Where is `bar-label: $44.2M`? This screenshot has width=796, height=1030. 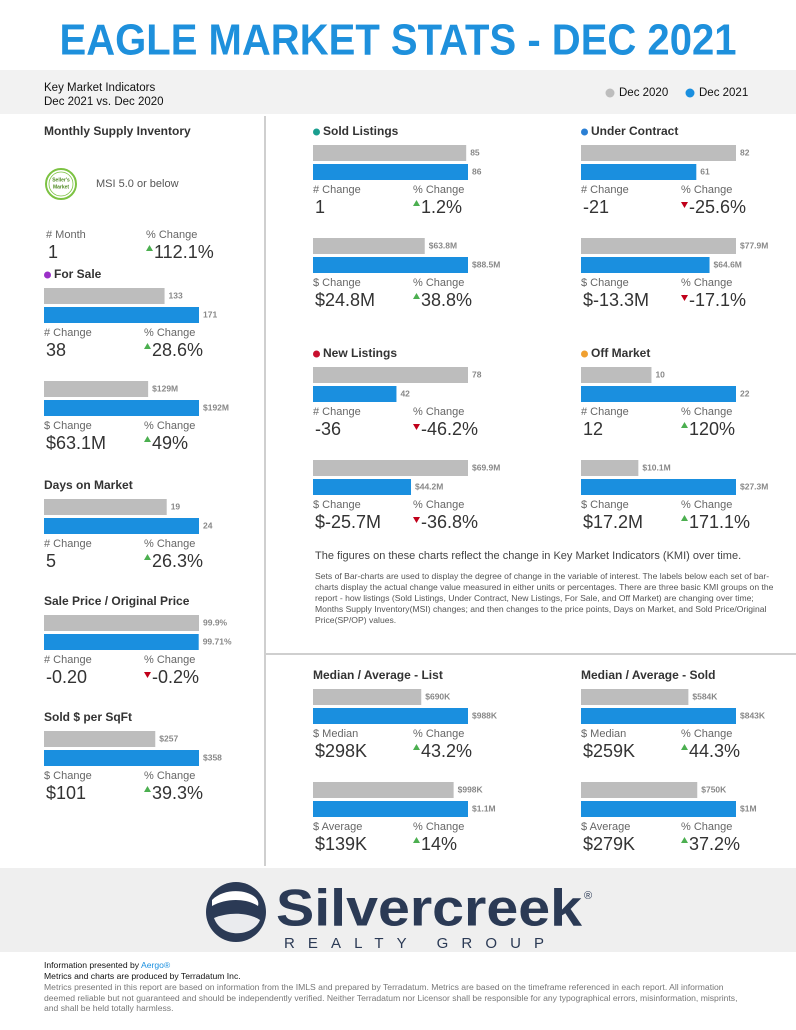 bar-label: $44.2M is located at coordinates (429, 486).